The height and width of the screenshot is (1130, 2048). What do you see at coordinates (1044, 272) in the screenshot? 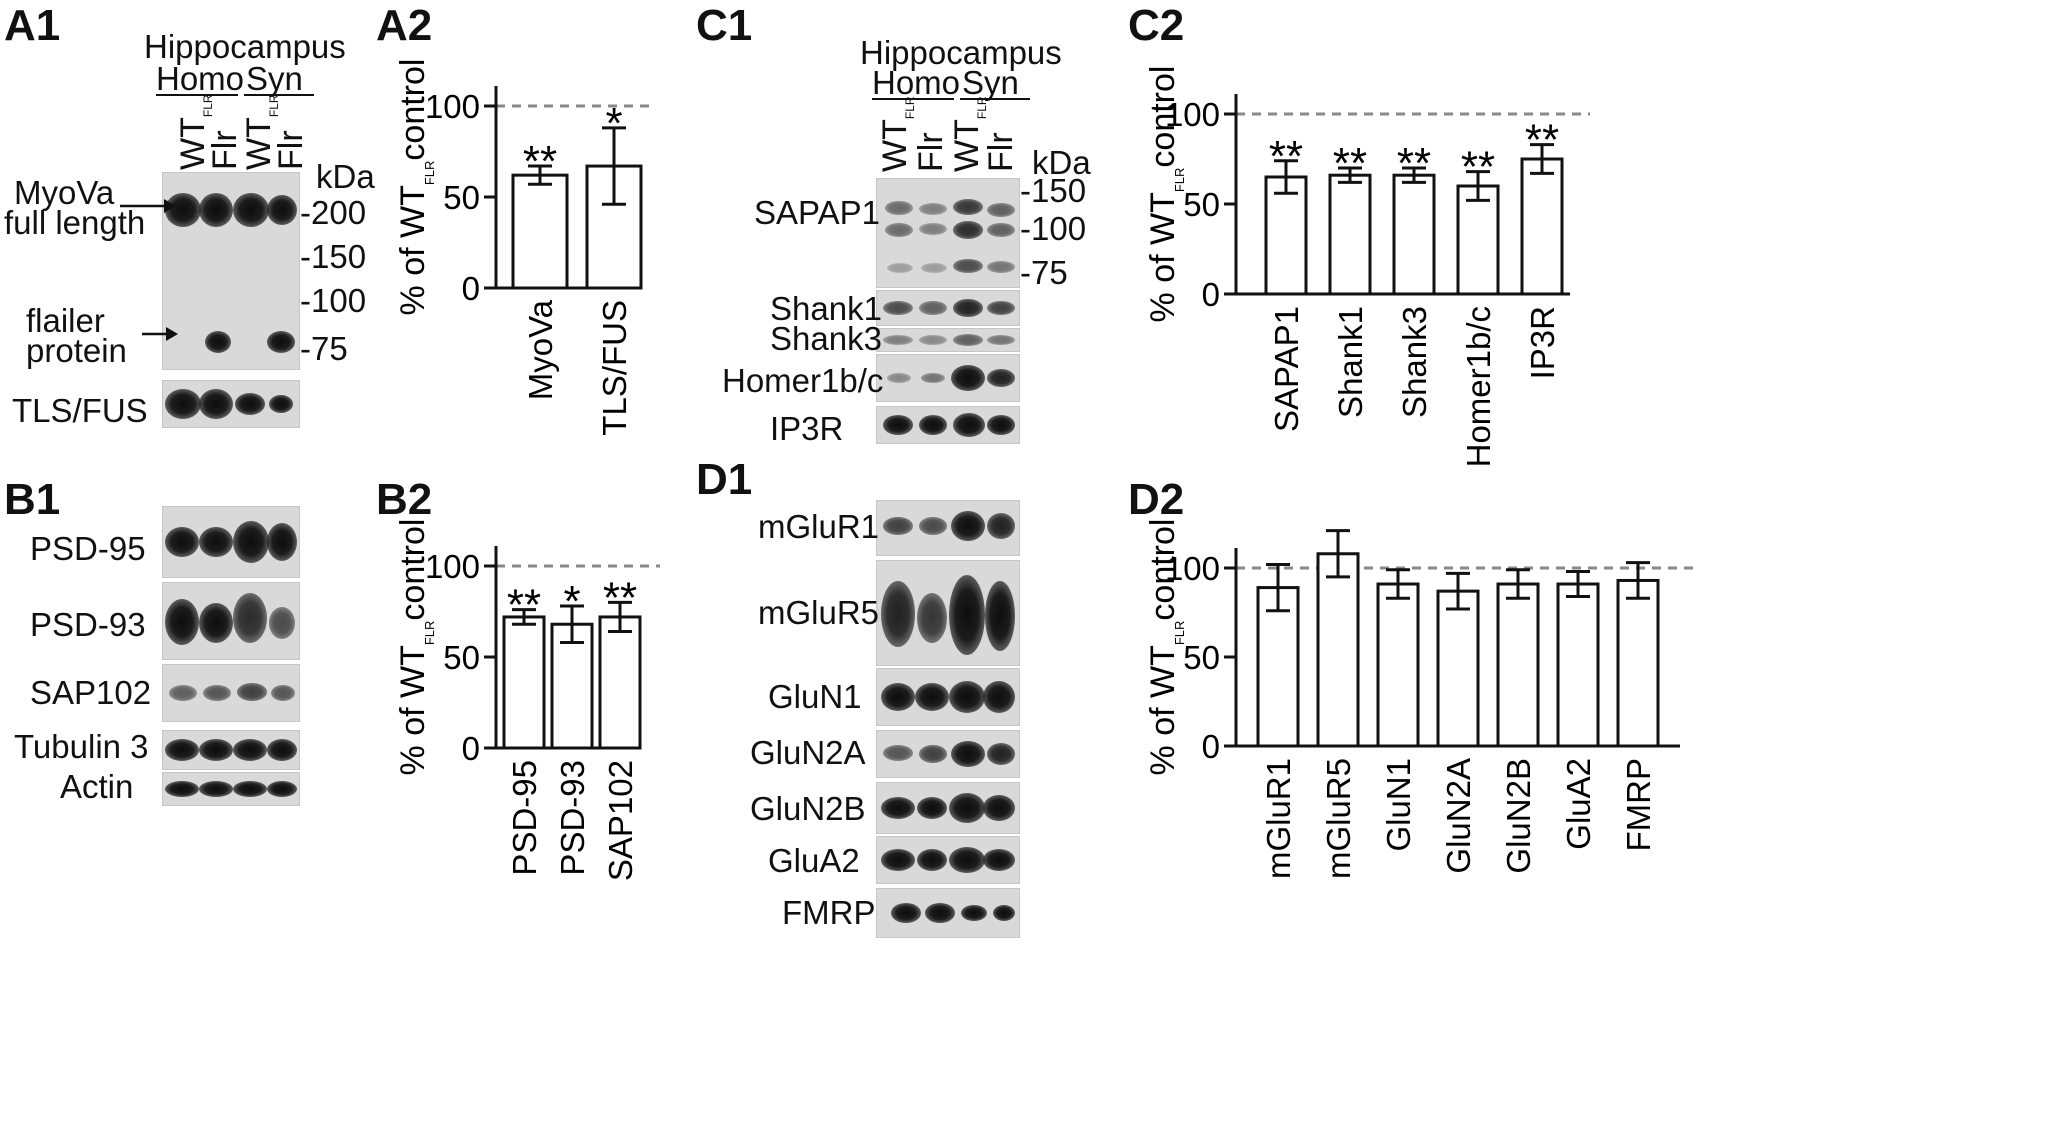
I see `c1-marker-75: -75` at bounding box center [1044, 272].